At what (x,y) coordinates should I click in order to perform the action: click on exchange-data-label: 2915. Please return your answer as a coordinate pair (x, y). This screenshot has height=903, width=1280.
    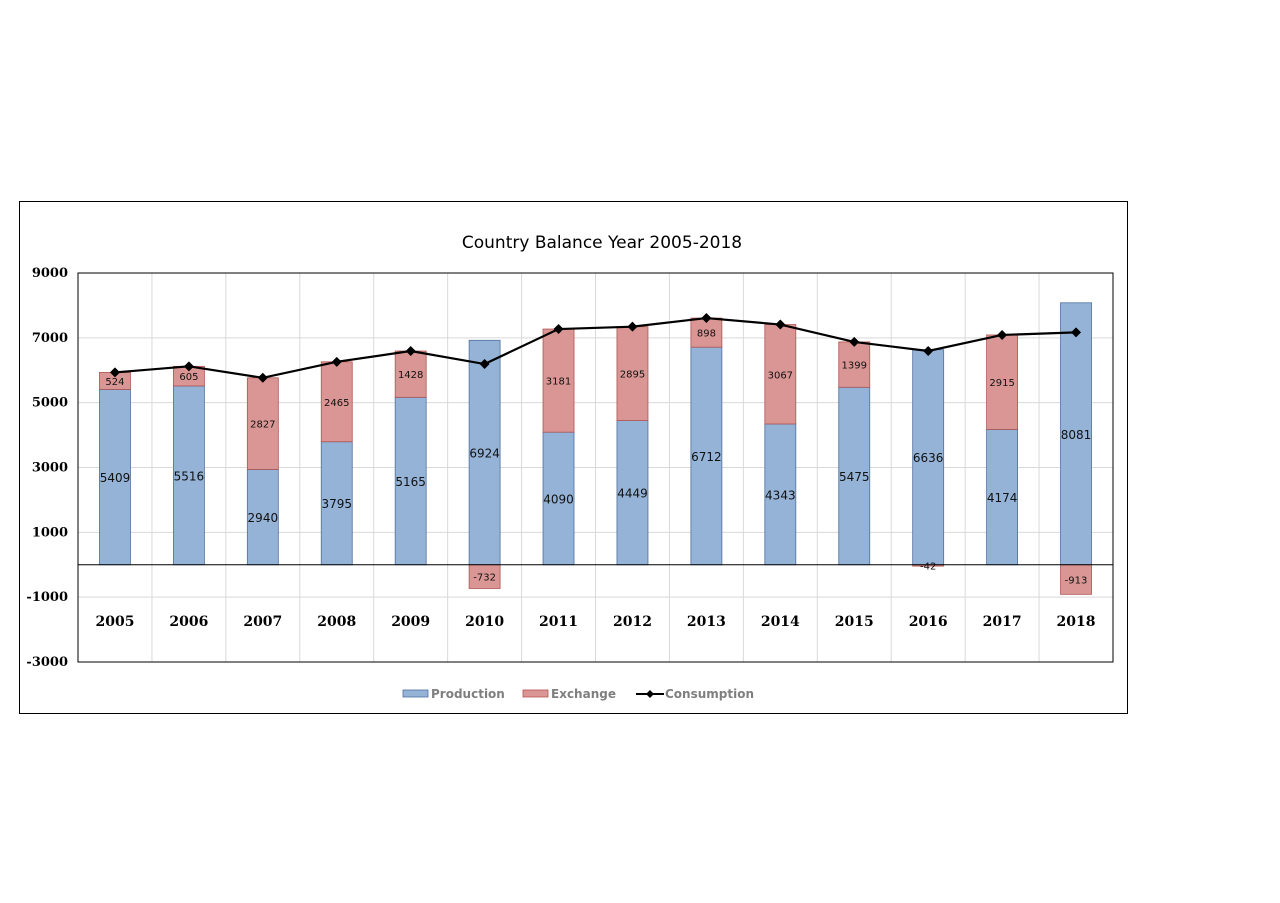
    Looking at the image, I should click on (1001, 383).